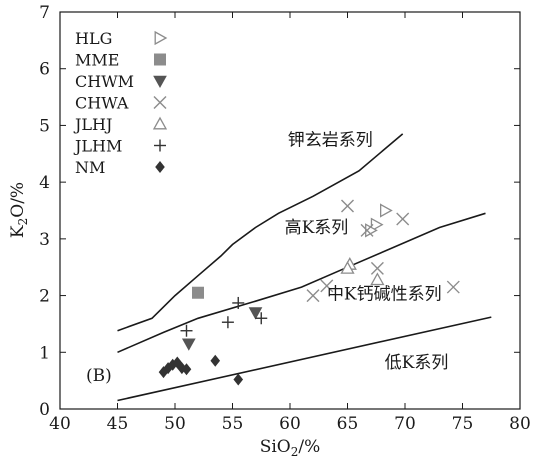 The image size is (539, 461). I want to click on x-tick-label: 65, so click(348, 424).